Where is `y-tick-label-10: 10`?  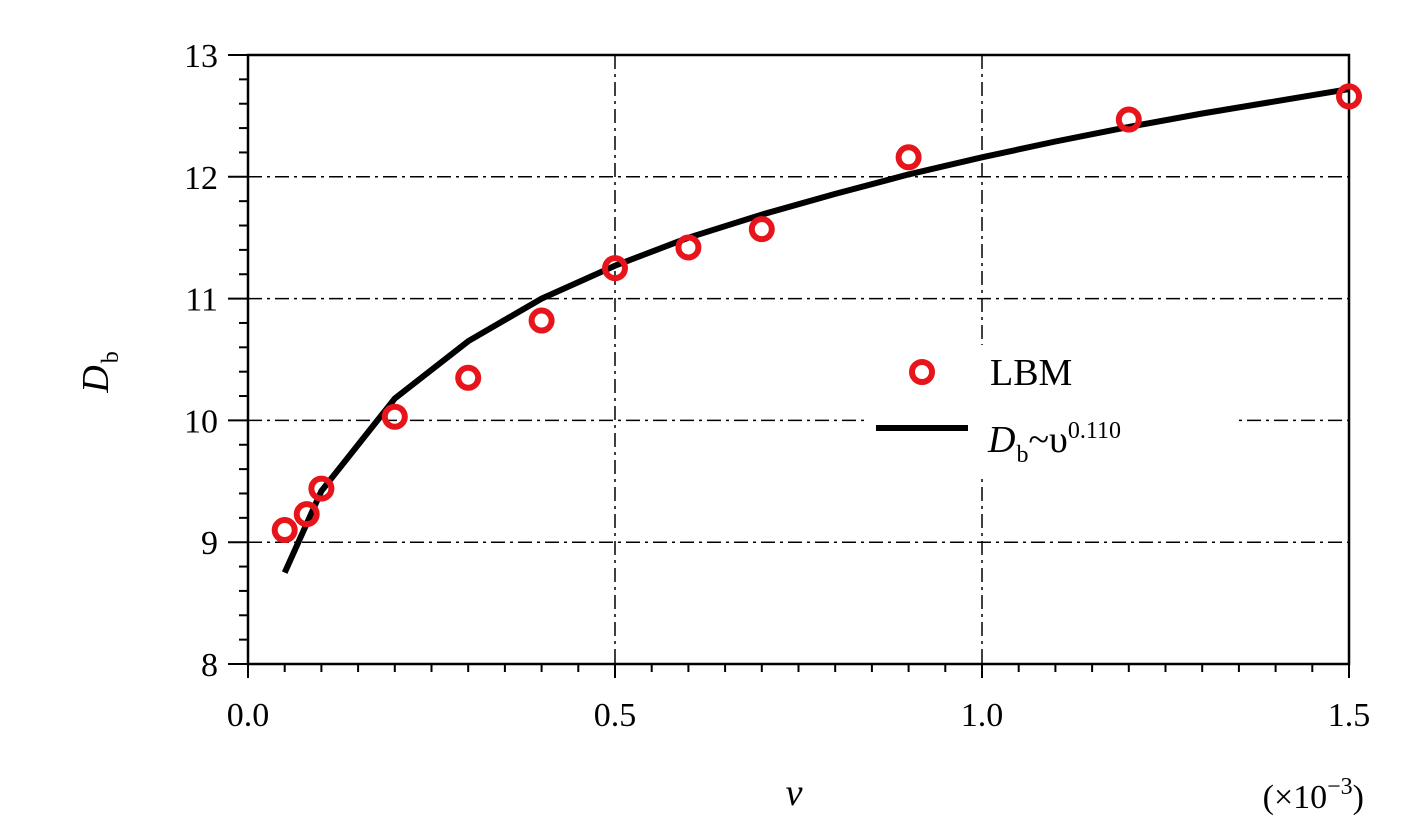 y-tick-label-10: 10 is located at coordinates (201, 421).